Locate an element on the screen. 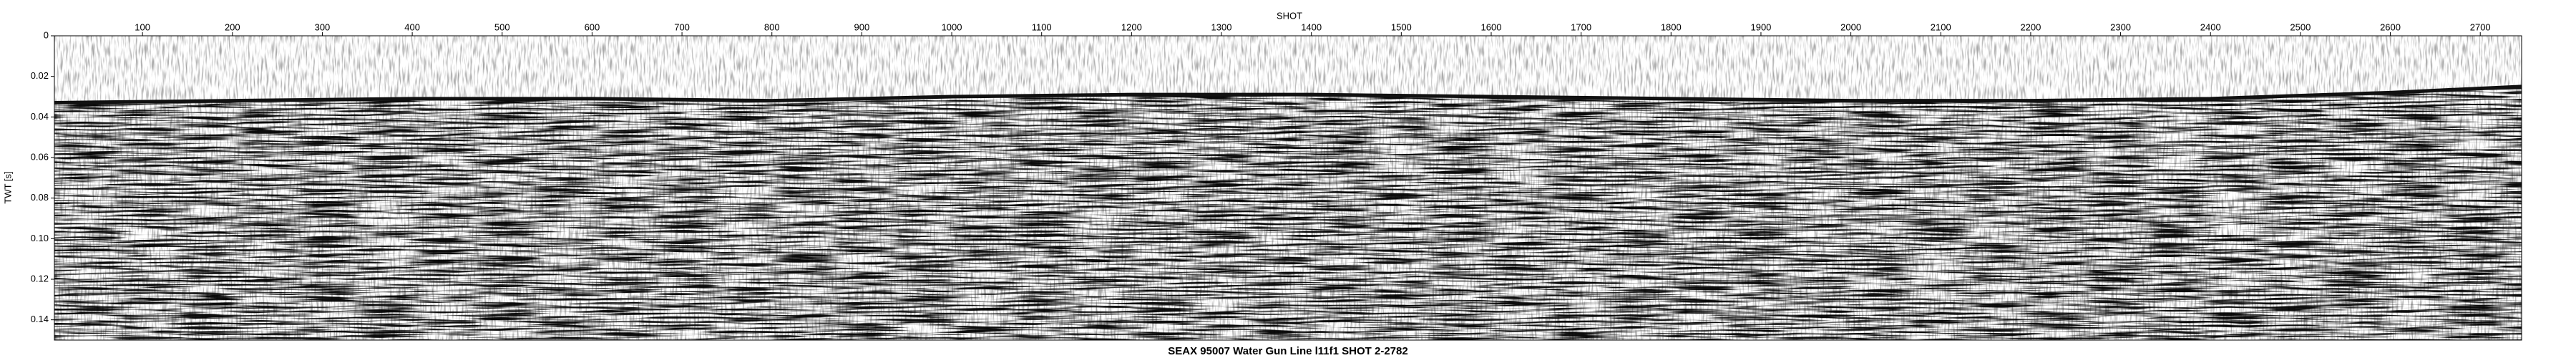 The width and height of the screenshot is (2576, 358). x-tick-label: 2600 is located at coordinates (2390, 26).